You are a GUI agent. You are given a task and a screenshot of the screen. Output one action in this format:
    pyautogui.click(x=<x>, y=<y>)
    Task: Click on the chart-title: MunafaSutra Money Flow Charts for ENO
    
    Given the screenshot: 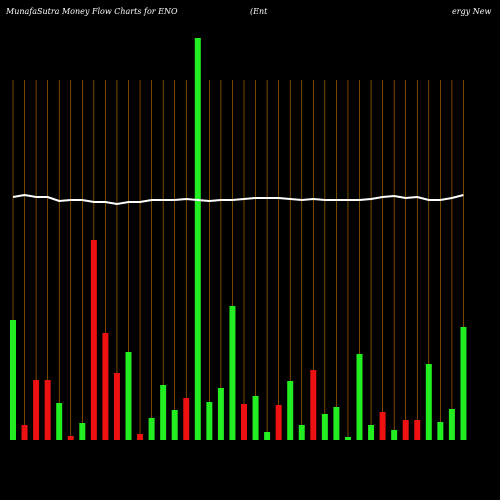 What is the action you would take?
    pyautogui.click(x=91, y=11)
    